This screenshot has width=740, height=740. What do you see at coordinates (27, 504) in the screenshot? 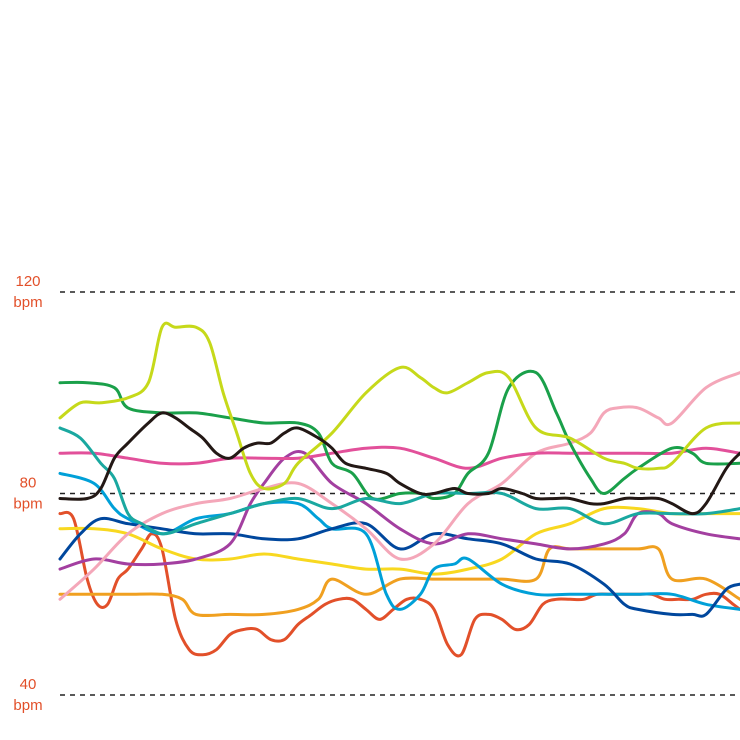
I see `y-tick-unit-80: bpm` at bounding box center [27, 504].